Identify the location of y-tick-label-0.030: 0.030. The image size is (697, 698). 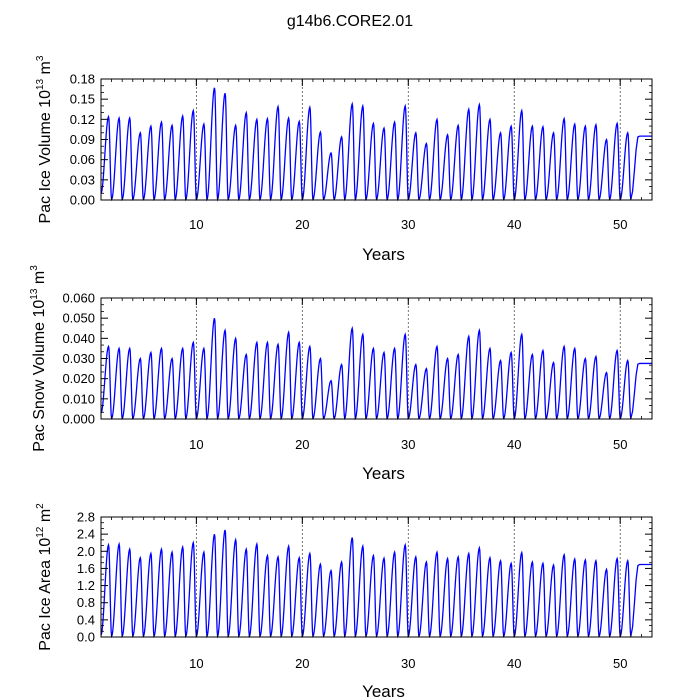
(78, 358).